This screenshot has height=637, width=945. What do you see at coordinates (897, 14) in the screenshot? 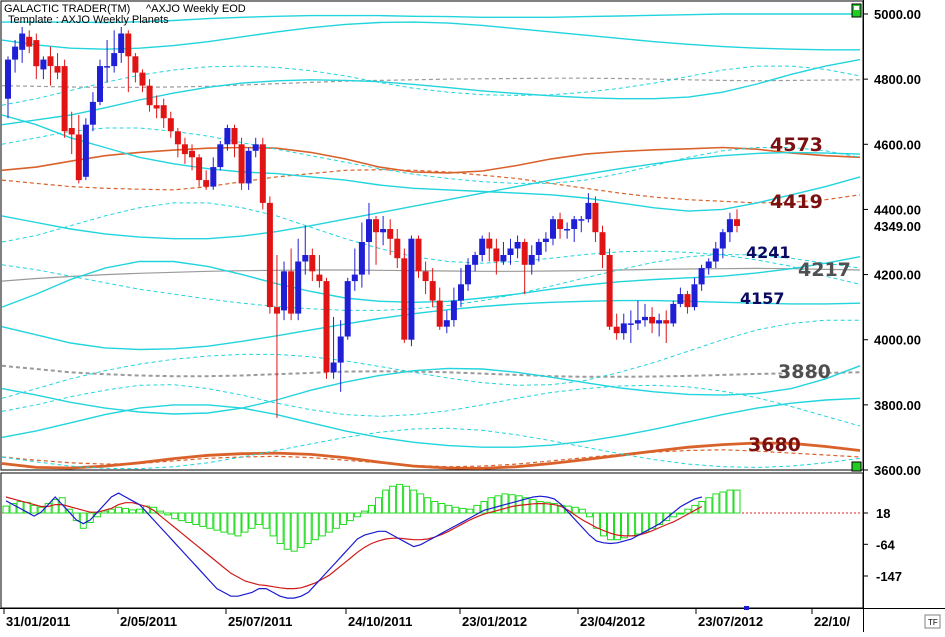
I see `price-tick-label: 5000.00` at bounding box center [897, 14].